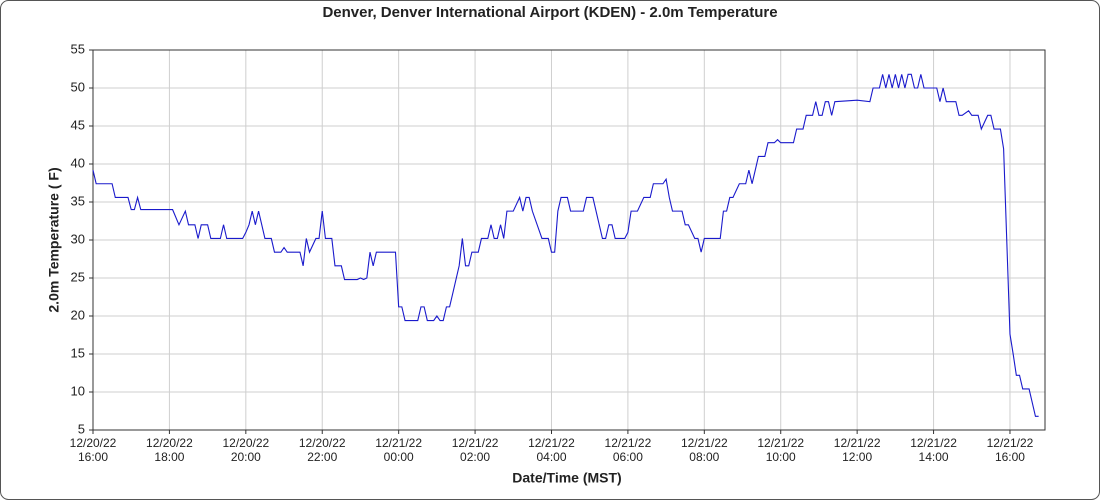  What do you see at coordinates (1010, 450) in the screenshot?
I see `x-tick-label: 12/21/22 16:00` at bounding box center [1010, 450].